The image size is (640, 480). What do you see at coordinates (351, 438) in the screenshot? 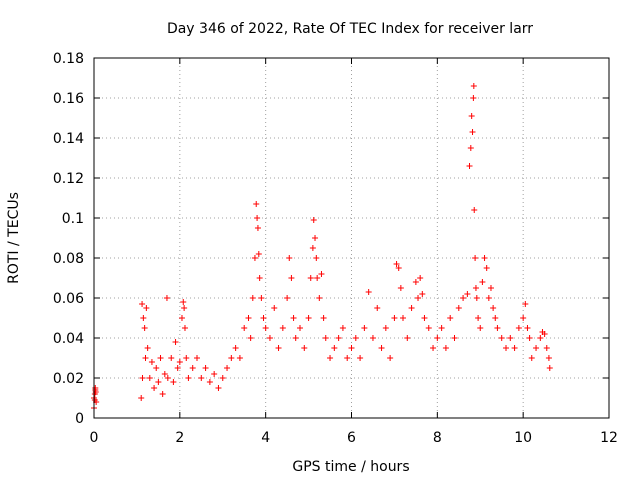
I see `x-tick-label: 6` at bounding box center [351, 438].